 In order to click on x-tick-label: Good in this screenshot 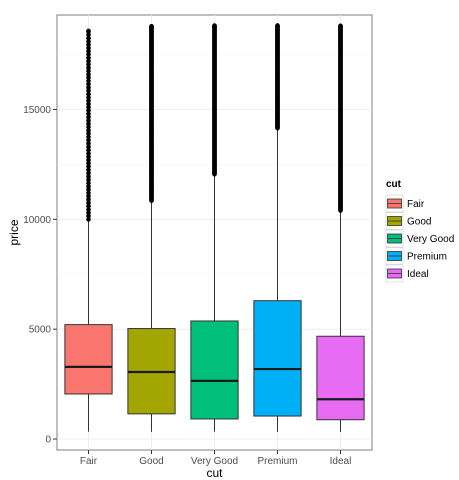, I will do `click(151, 461)`.